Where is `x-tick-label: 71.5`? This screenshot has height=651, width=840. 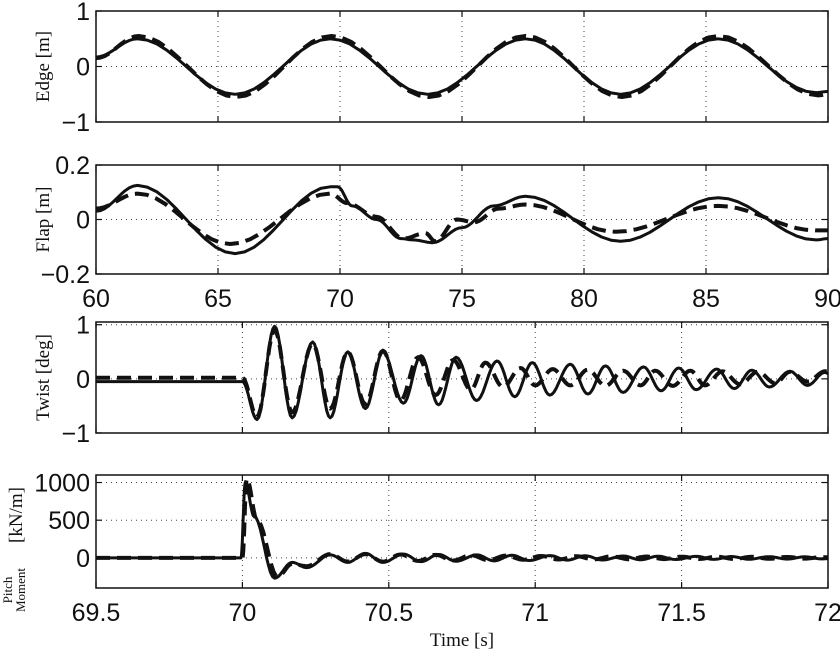 x-tick-label: 71.5 is located at coordinates (681, 613).